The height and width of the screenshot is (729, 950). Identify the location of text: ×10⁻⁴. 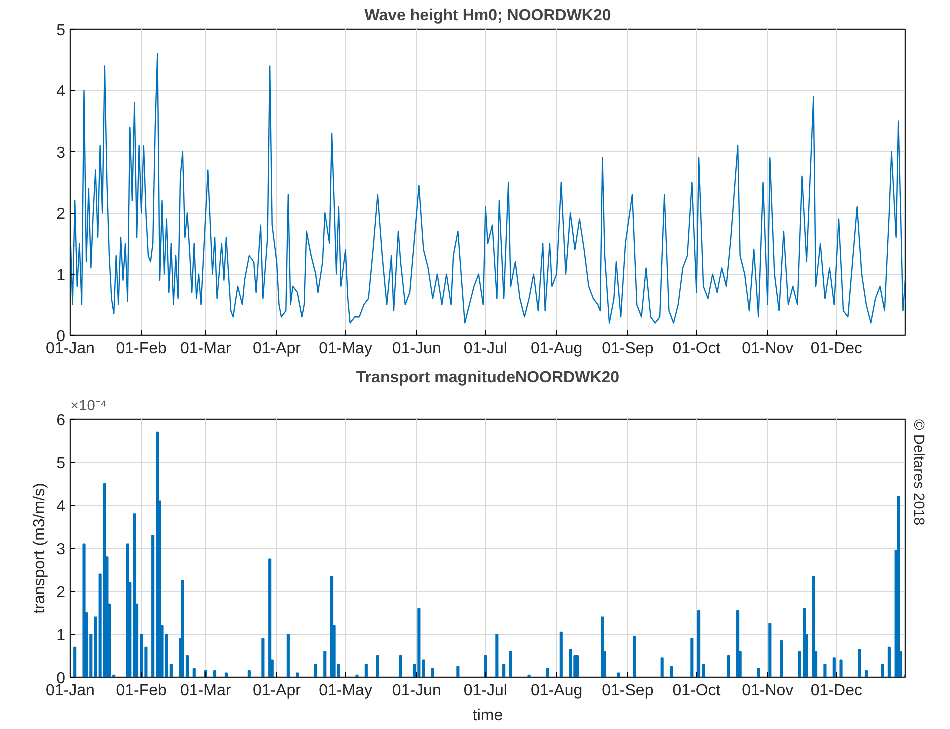
(88, 406).